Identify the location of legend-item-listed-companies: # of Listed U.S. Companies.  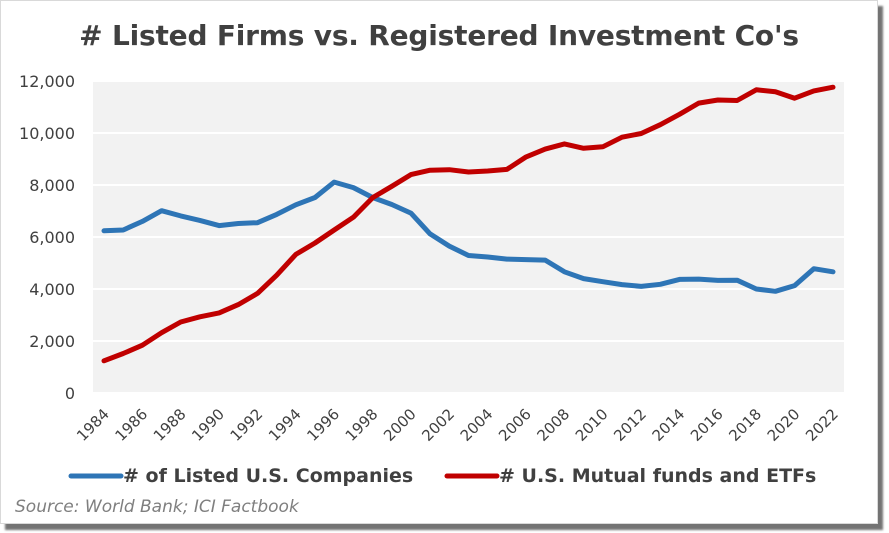
(240, 476).